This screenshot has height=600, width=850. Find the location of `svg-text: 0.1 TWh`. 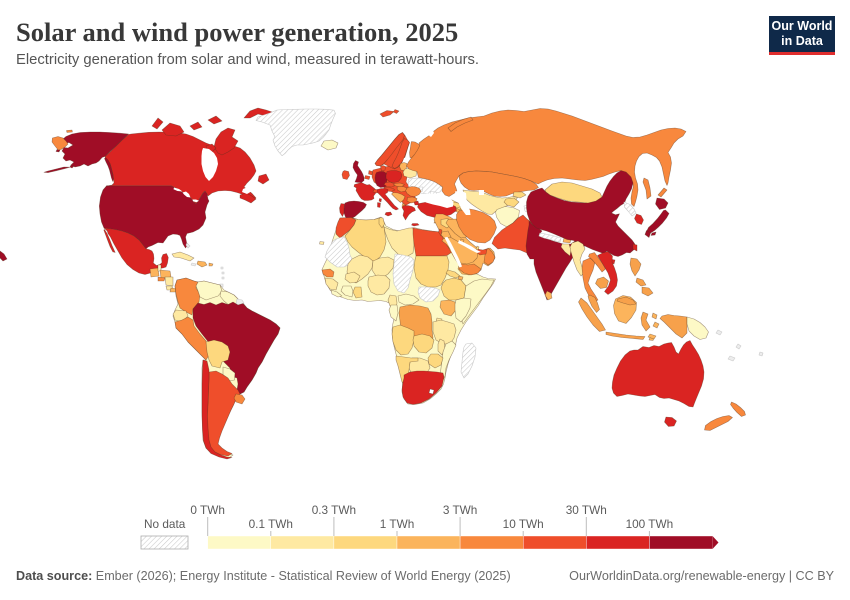

svg-text: 0.1 TWh is located at coordinates (271, 524).